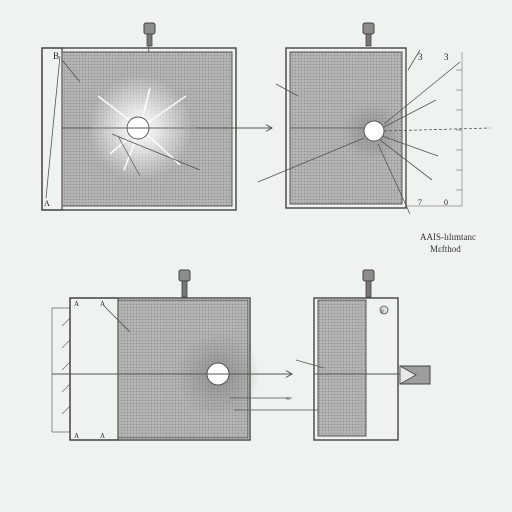  Describe the element at coordinates (102, 304) in the screenshot. I see `label-a2: A` at that location.